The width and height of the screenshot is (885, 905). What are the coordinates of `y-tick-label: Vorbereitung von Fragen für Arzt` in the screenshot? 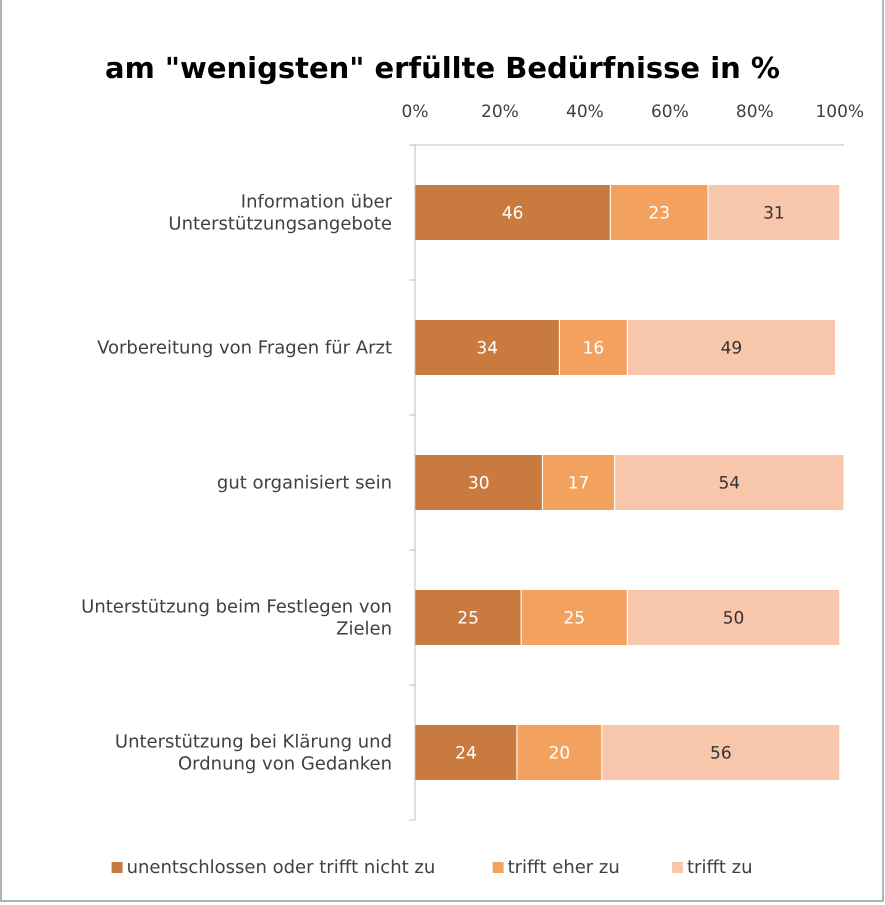 It's located at (244, 348).